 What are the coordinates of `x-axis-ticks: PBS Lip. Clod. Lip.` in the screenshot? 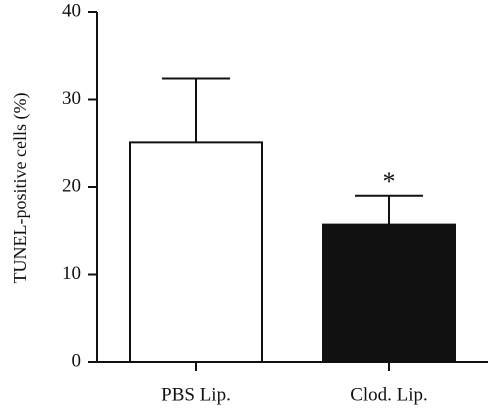 It's located at (294, 383).